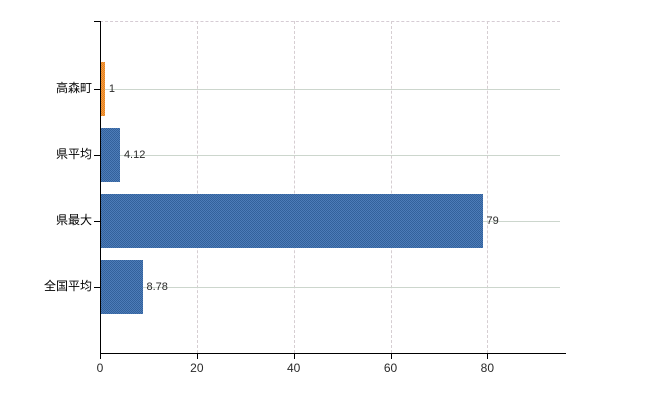 This screenshot has width=650, height=400. Describe the element at coordinates (67, 286) in the screenshot. I see `category-label: 全国平均` at that location.